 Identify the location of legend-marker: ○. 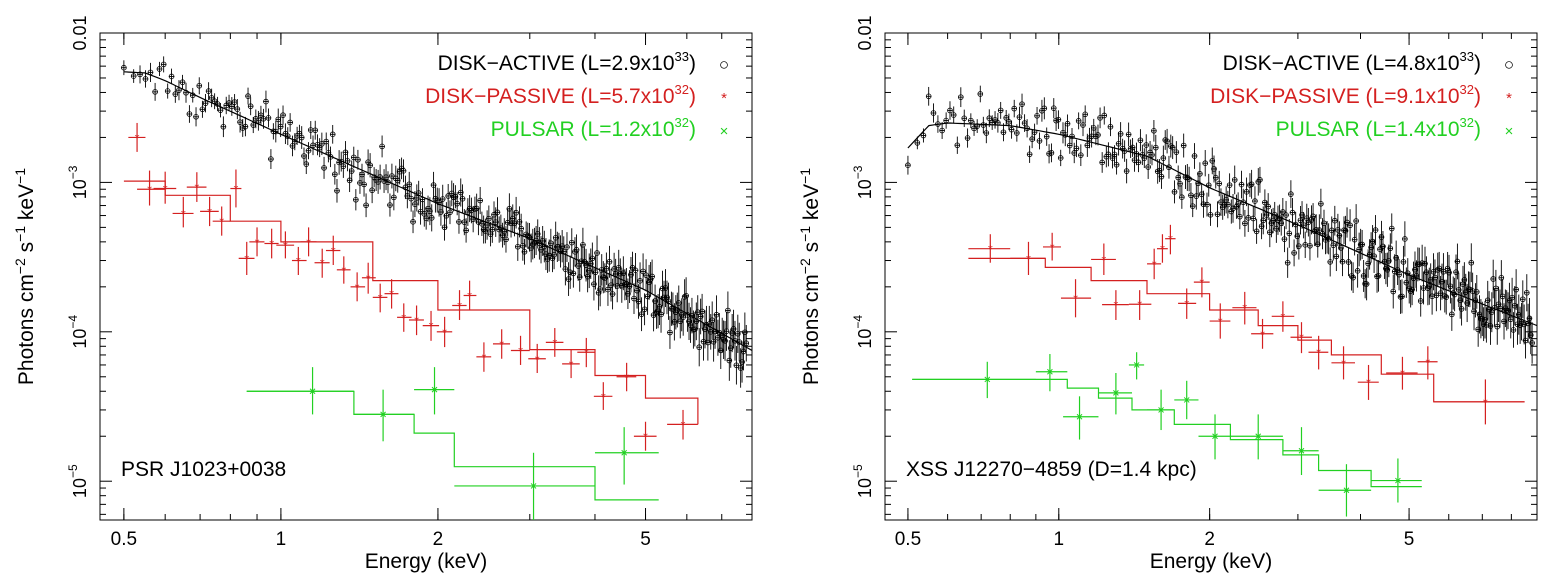
(724, 64).